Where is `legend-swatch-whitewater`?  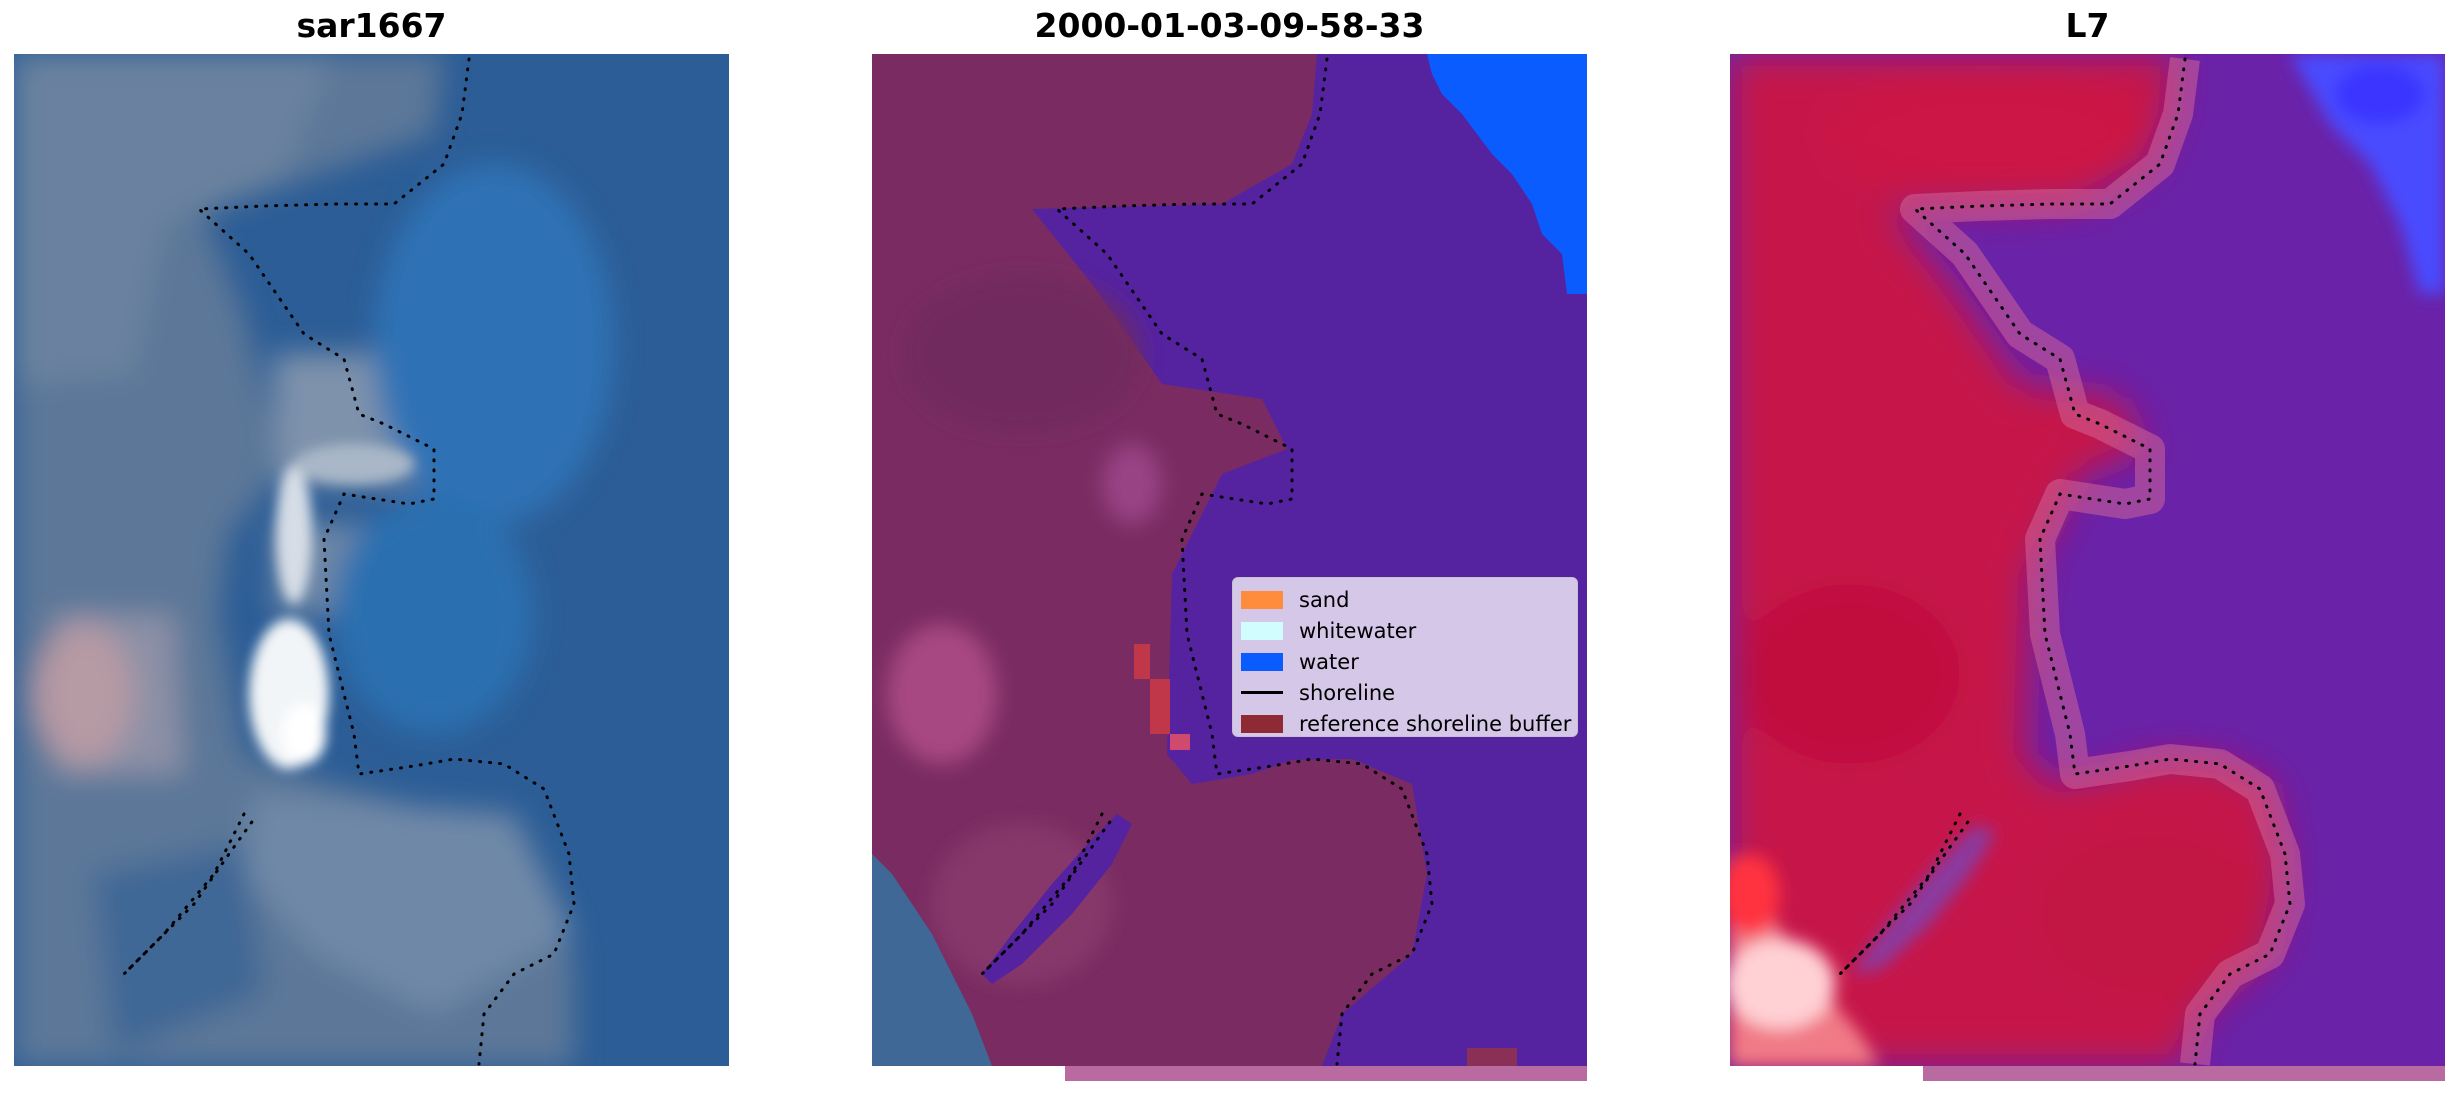 legend-swatch-whitewater is located at coordinates (1262, 630).